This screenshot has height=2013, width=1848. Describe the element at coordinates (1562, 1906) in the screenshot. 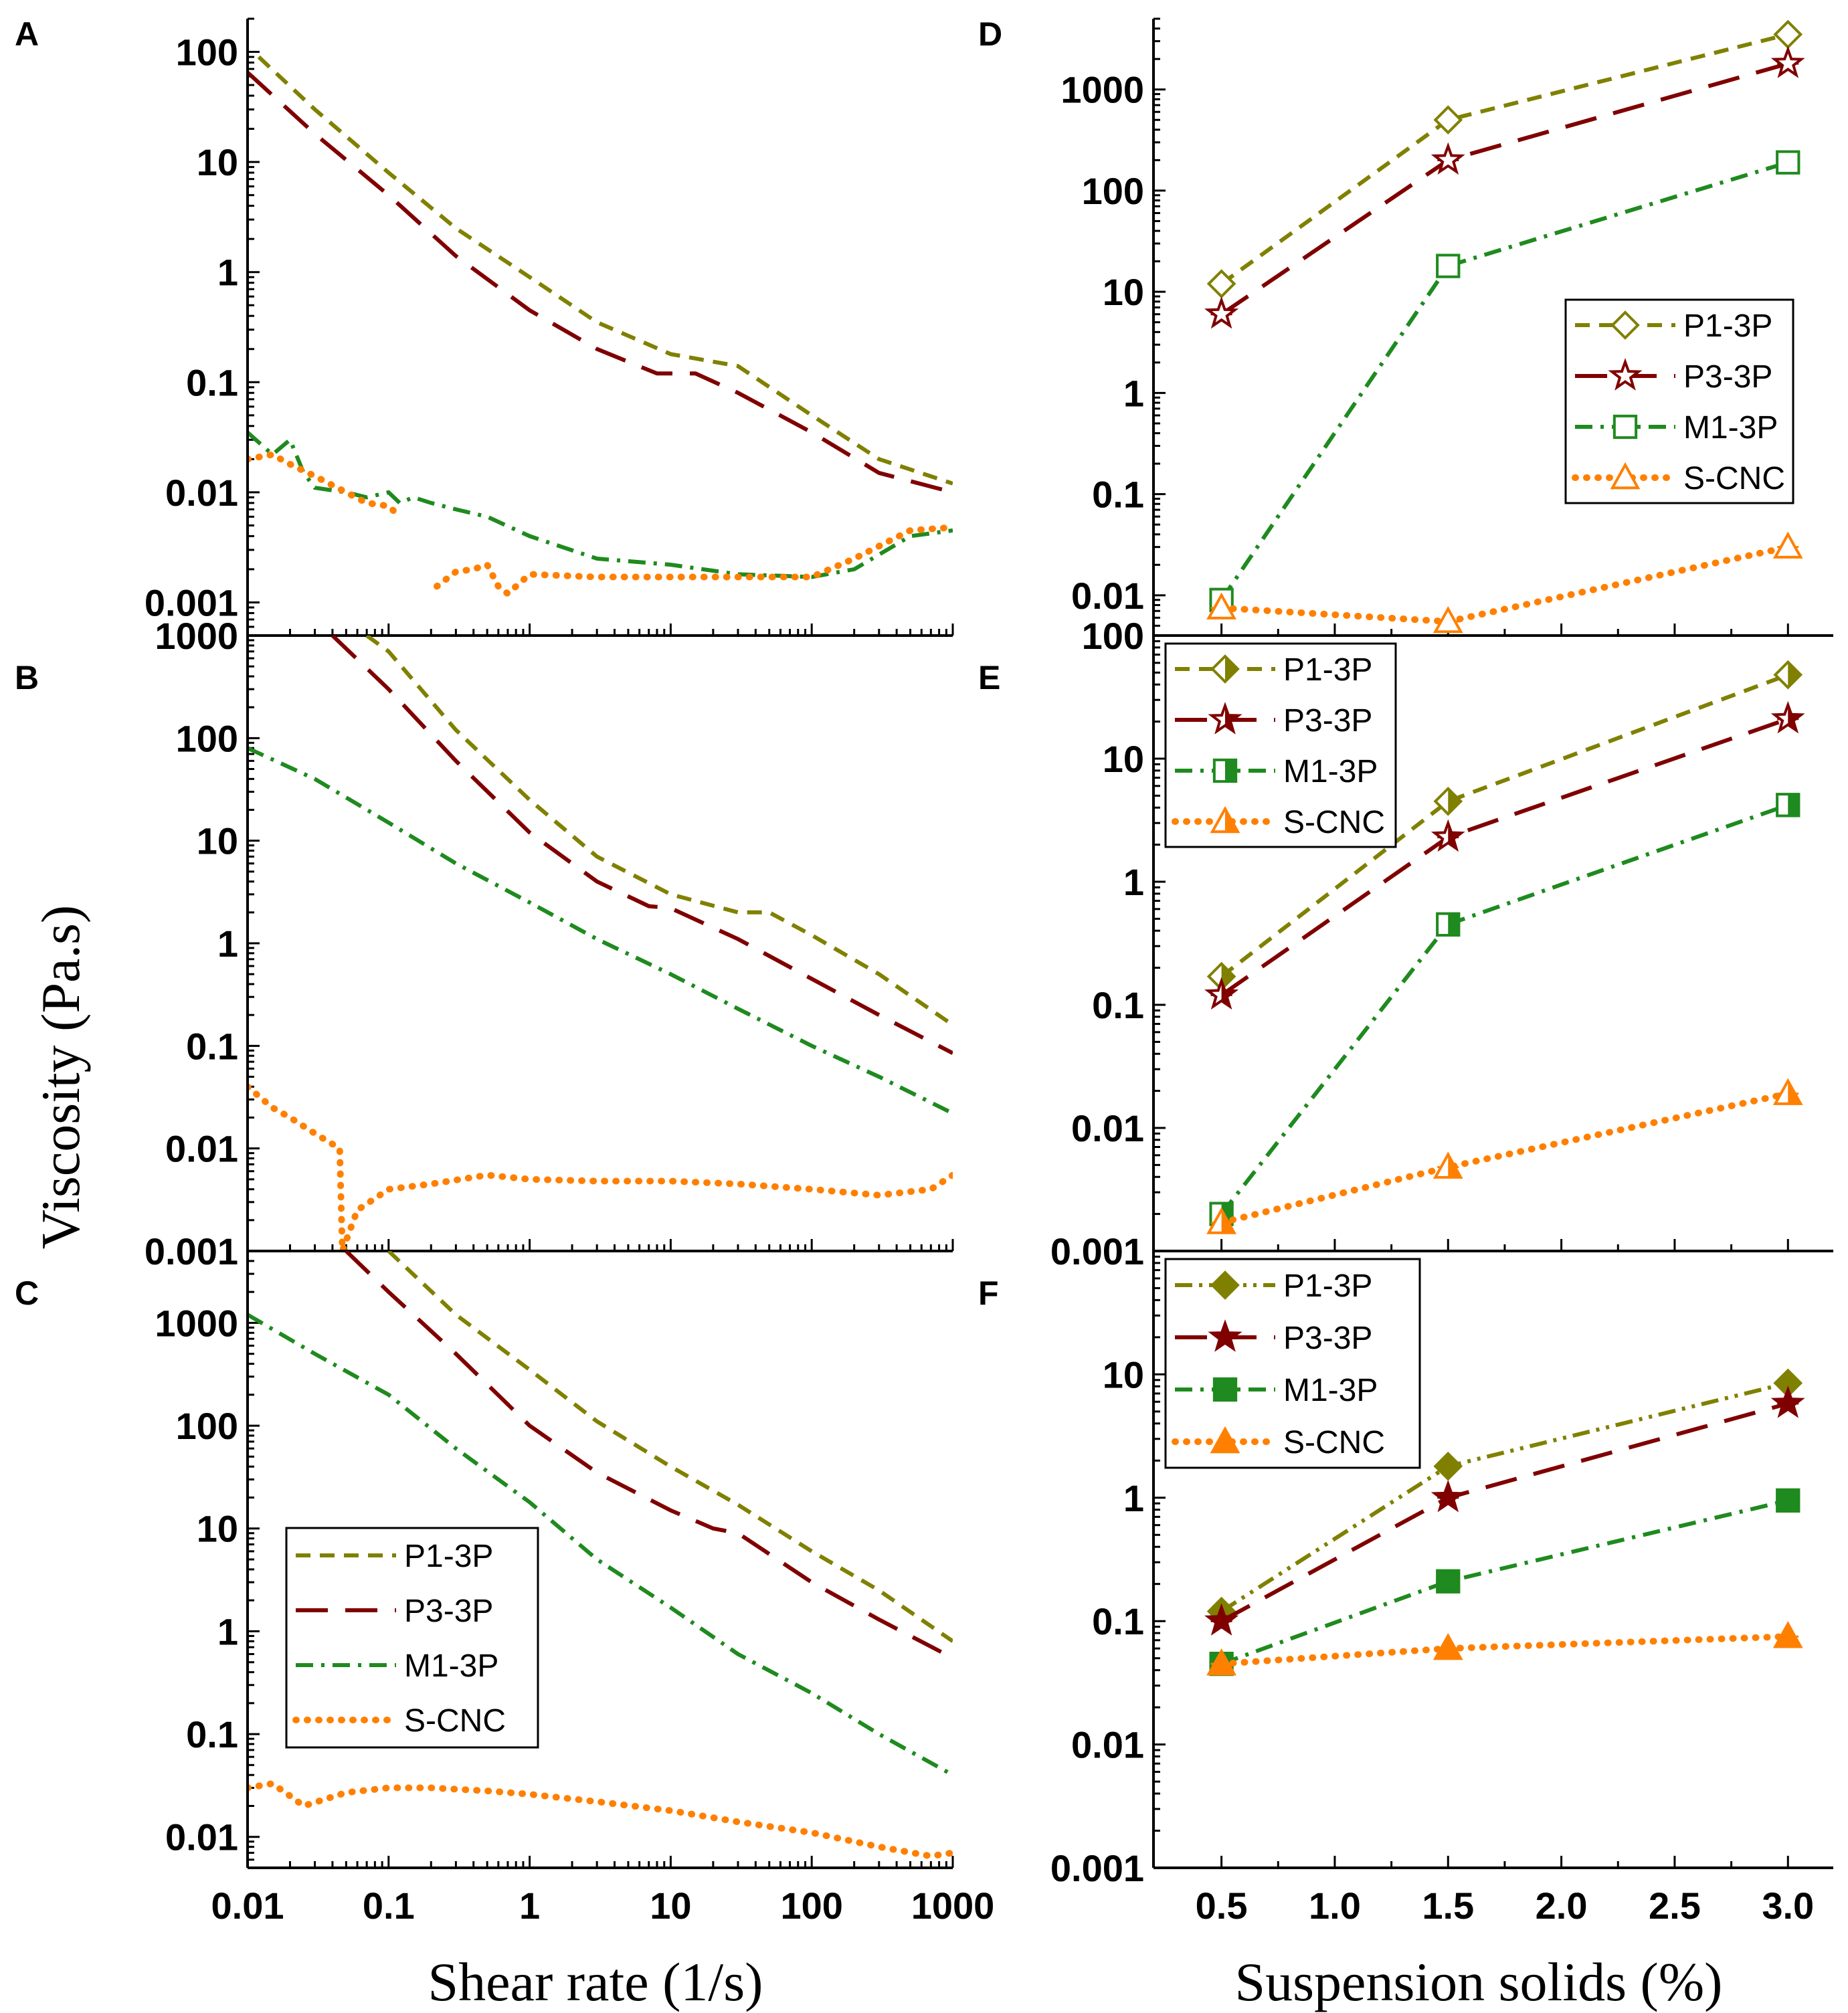

I see `x-tick-label: 2.0` at that location.